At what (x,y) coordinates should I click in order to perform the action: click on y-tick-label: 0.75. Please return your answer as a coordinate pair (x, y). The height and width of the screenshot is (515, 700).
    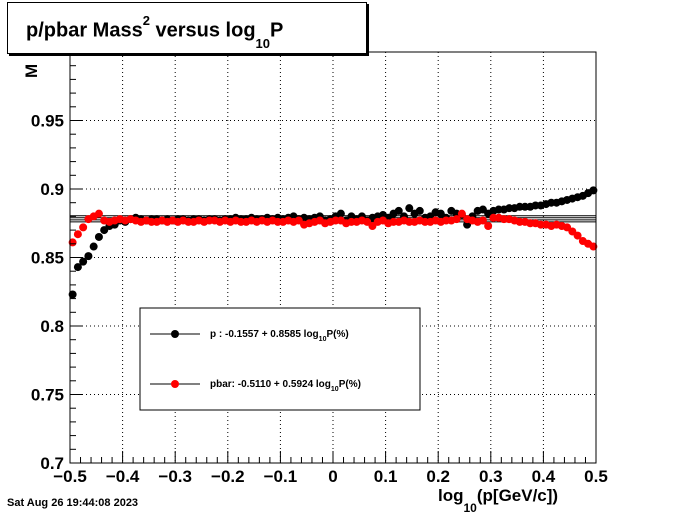
    Looking at the image, I should click on (47, 395).